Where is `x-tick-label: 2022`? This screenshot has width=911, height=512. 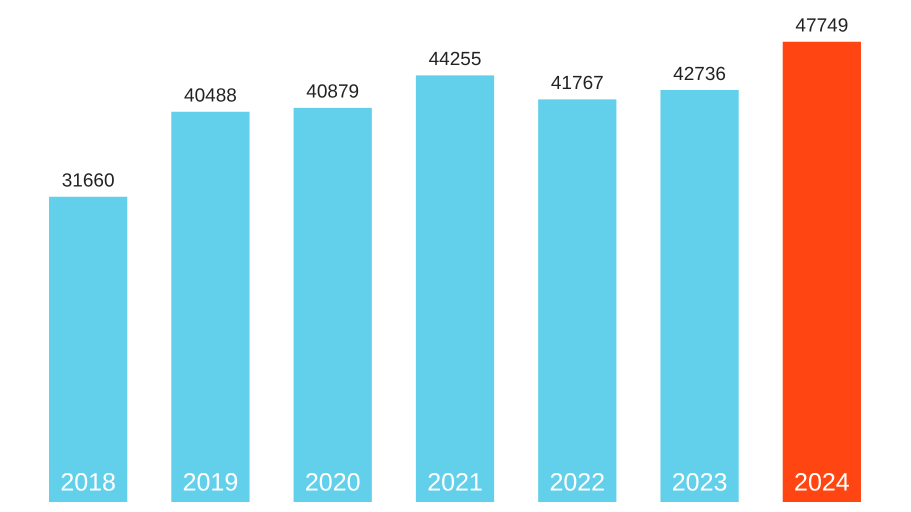
x-tick-label: 2022 is located at coordinates (577, 482).